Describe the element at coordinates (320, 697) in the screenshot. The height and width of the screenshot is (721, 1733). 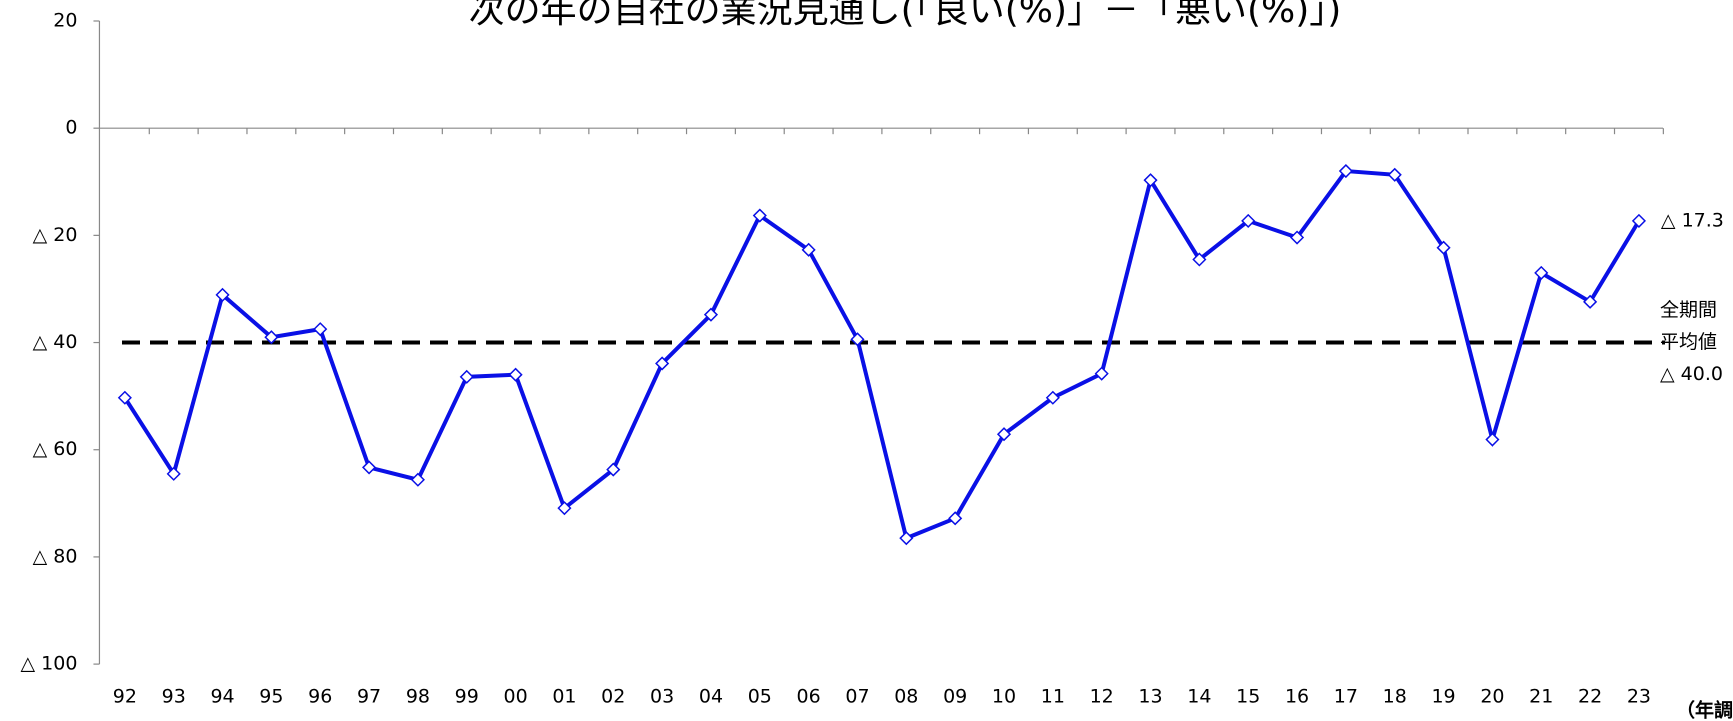
I see `x-tick-label: 96` at that location.